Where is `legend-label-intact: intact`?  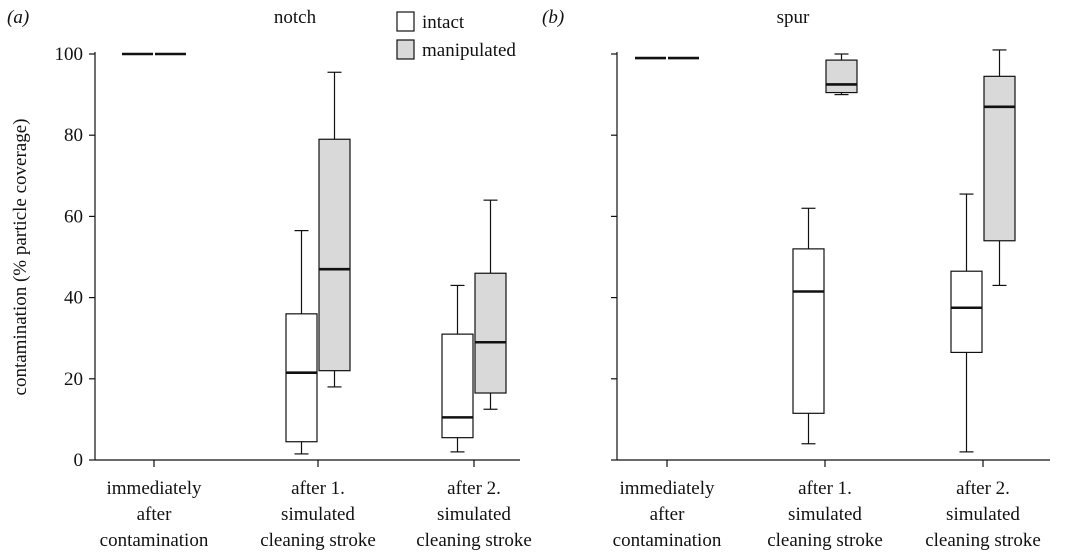
legend-label-intact: intact is located at coordinates (443, 22).